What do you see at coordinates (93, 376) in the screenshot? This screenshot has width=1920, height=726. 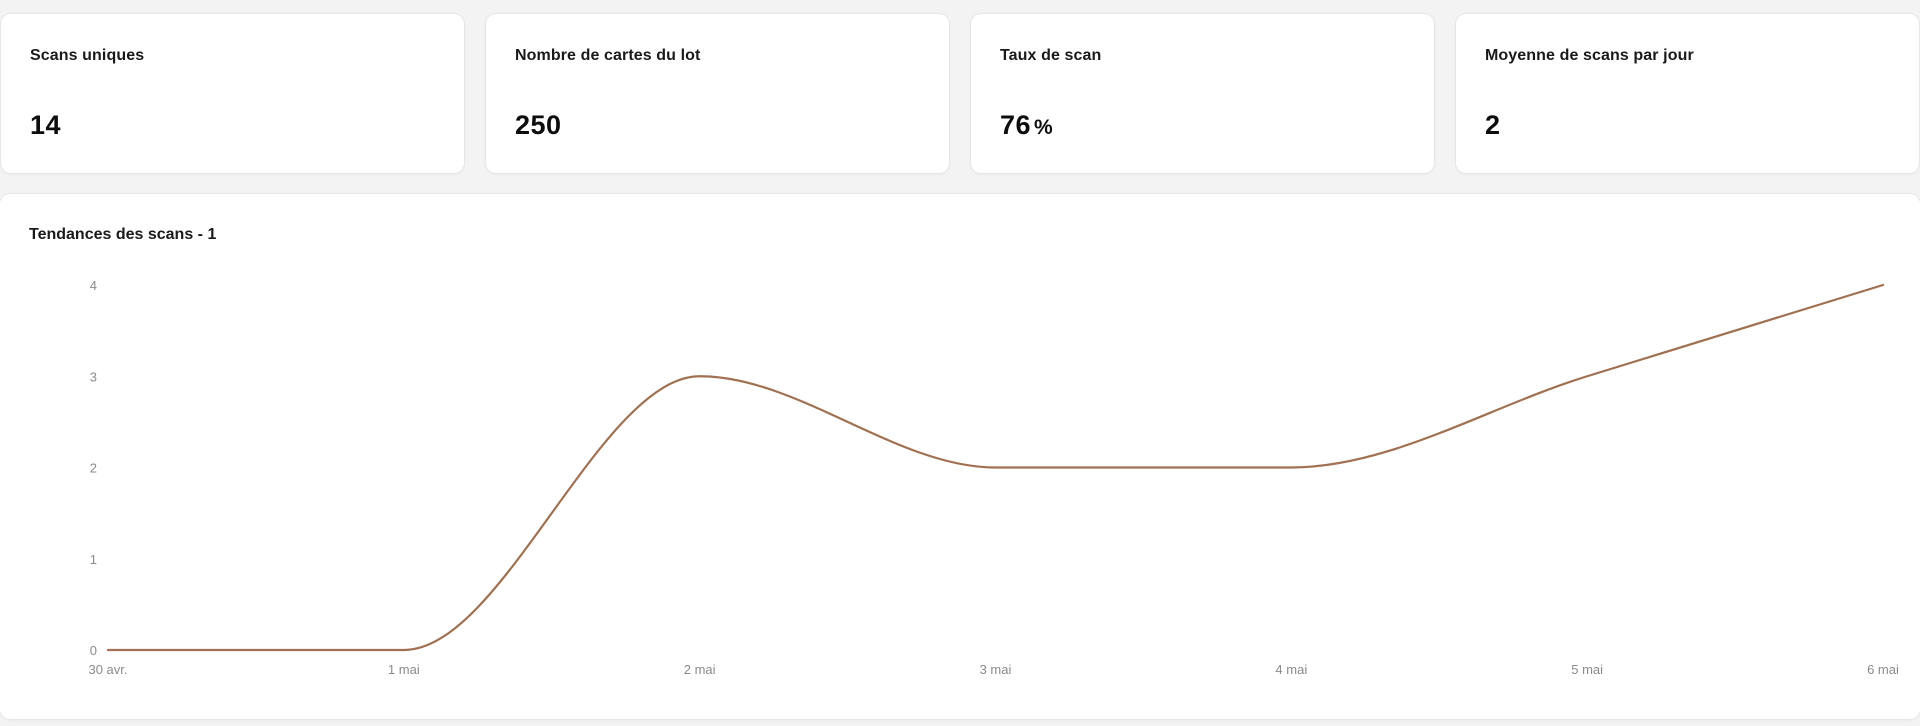 I see `y-tick-label: 3` at bounding box center [93, 376].